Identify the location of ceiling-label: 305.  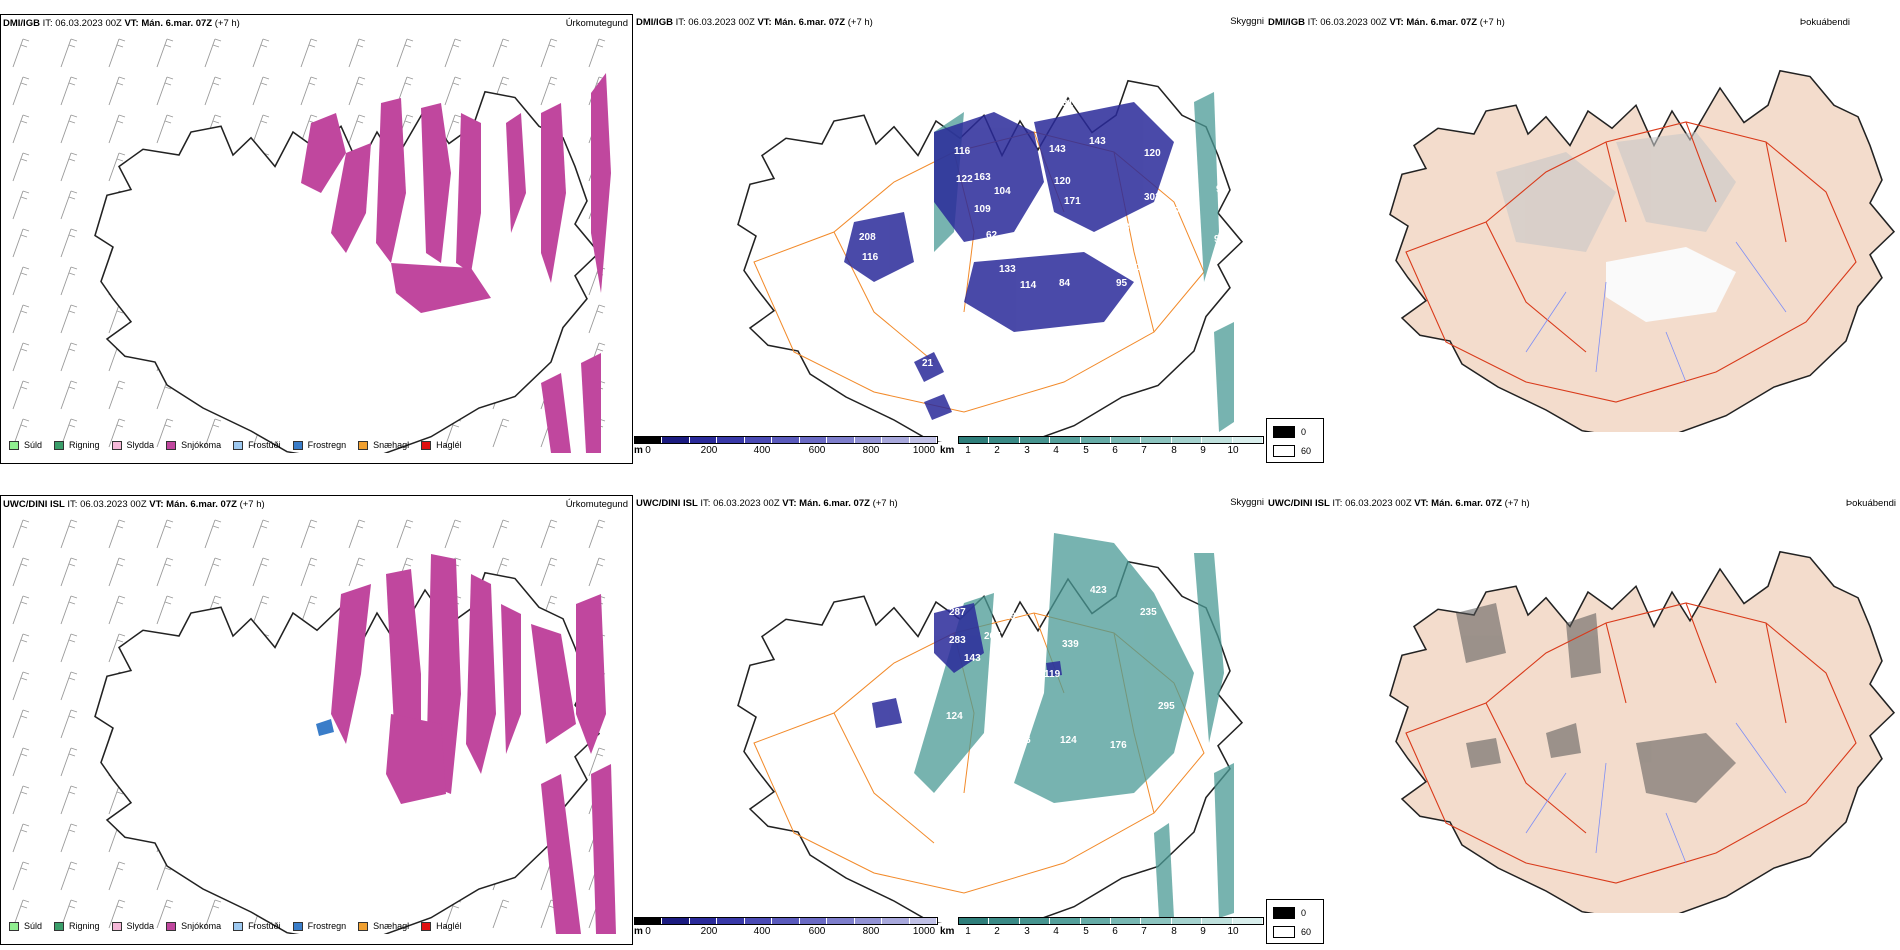
(1132, 227).